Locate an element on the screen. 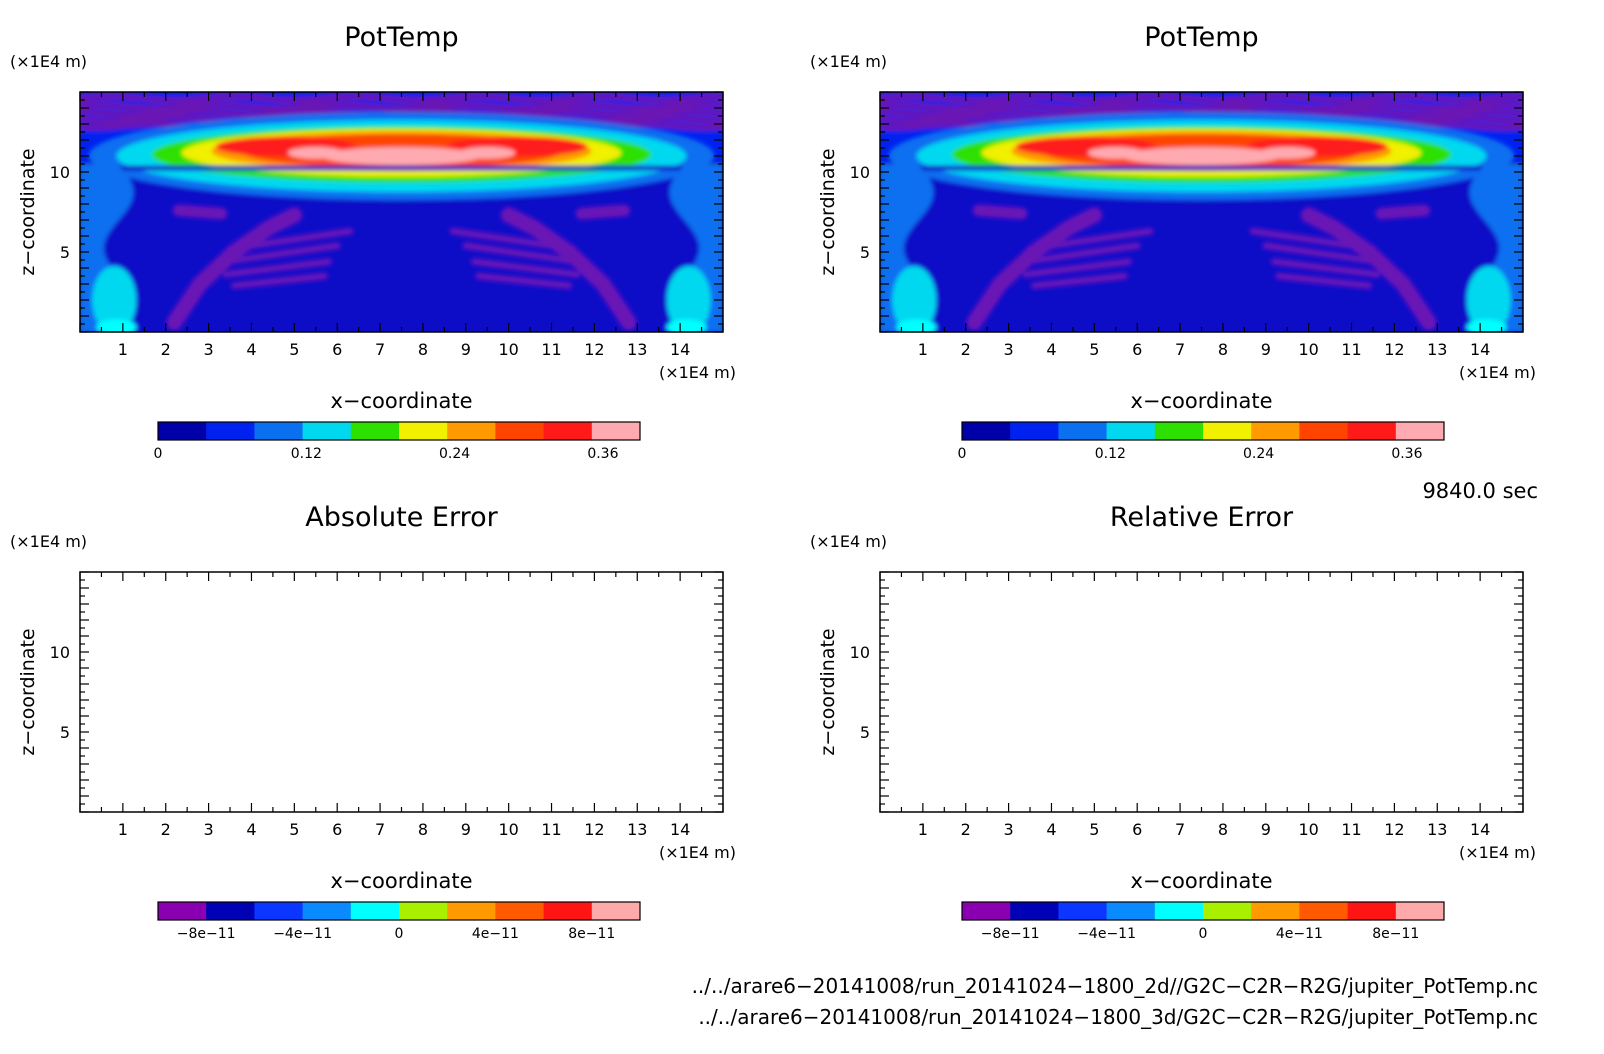 This screenshot has width=1604, height=1054. field-layer is located at coordinates (401, 212).